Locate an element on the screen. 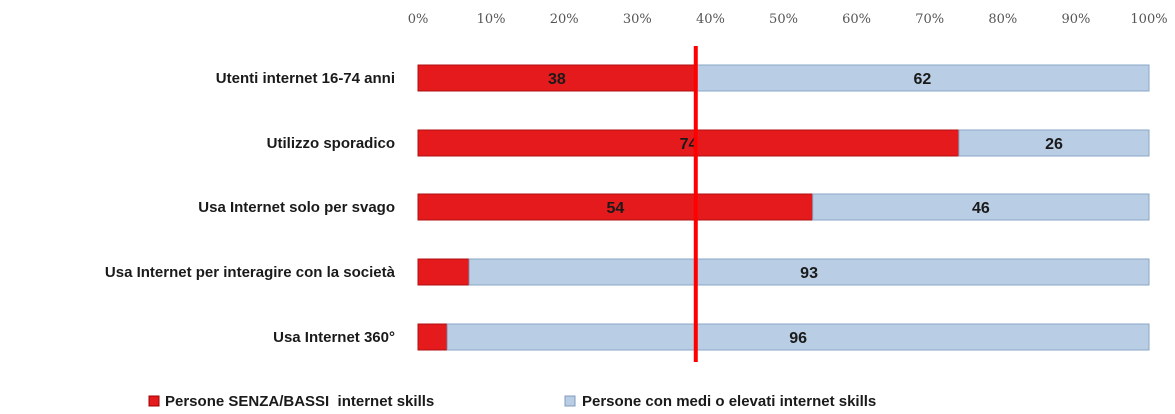  x-tick-label: 60% is located at coordinates (856, 19).